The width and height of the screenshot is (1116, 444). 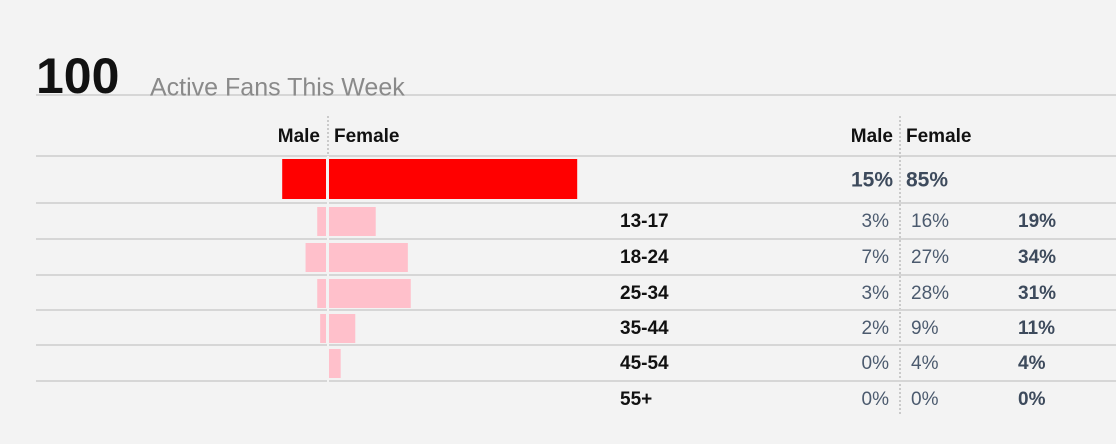 I want to click on female-pct: 16%, so click(x=930, y=221).